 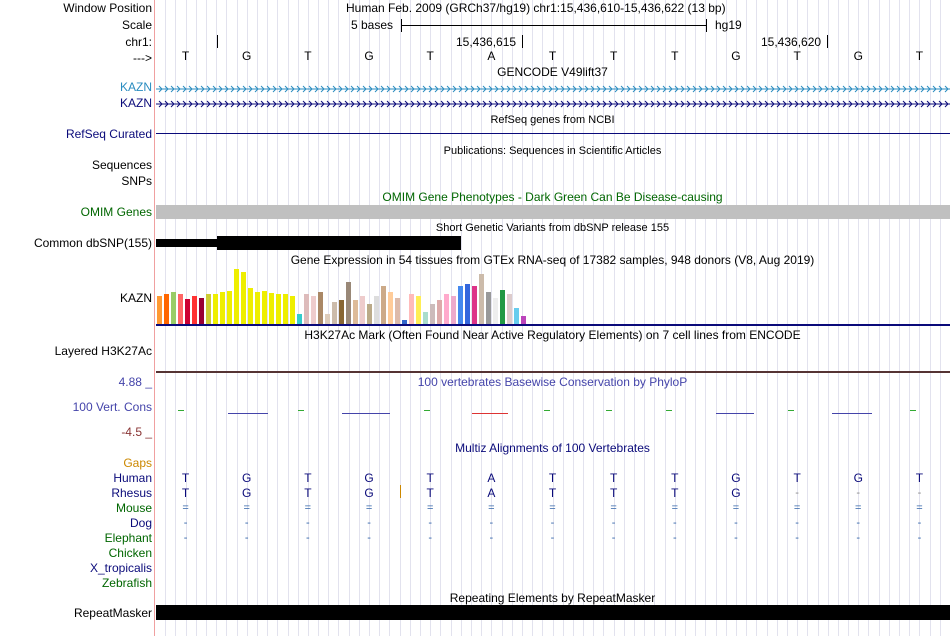 What do you see at coordinates (133, 508) in the screenshot?
I see `species-label: Mouse` at bounding box center [133, 508].